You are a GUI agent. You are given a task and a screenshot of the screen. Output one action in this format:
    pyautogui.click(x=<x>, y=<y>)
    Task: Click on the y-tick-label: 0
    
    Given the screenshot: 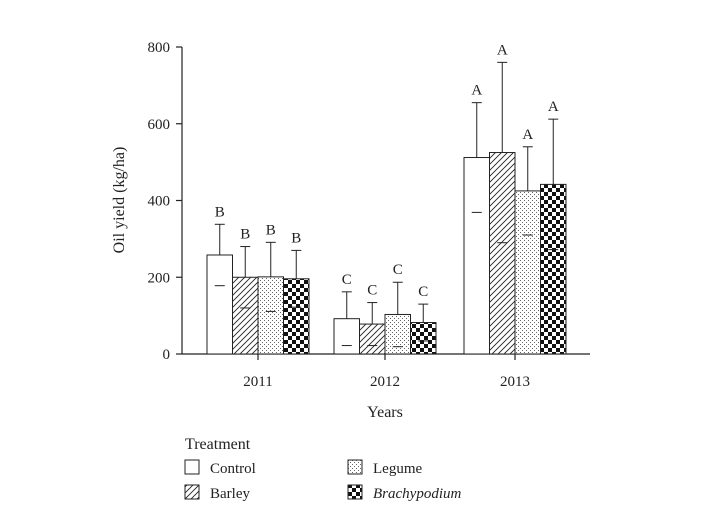 What is the action you would take?
    pyautogui.click(x=167, y=355)
    